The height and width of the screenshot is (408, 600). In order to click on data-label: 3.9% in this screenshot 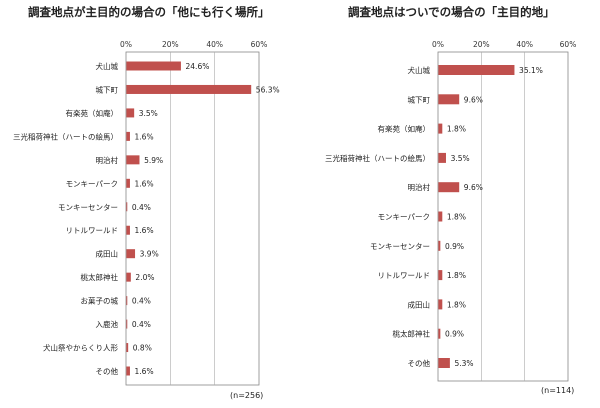, I will do `click(149, 254)`.